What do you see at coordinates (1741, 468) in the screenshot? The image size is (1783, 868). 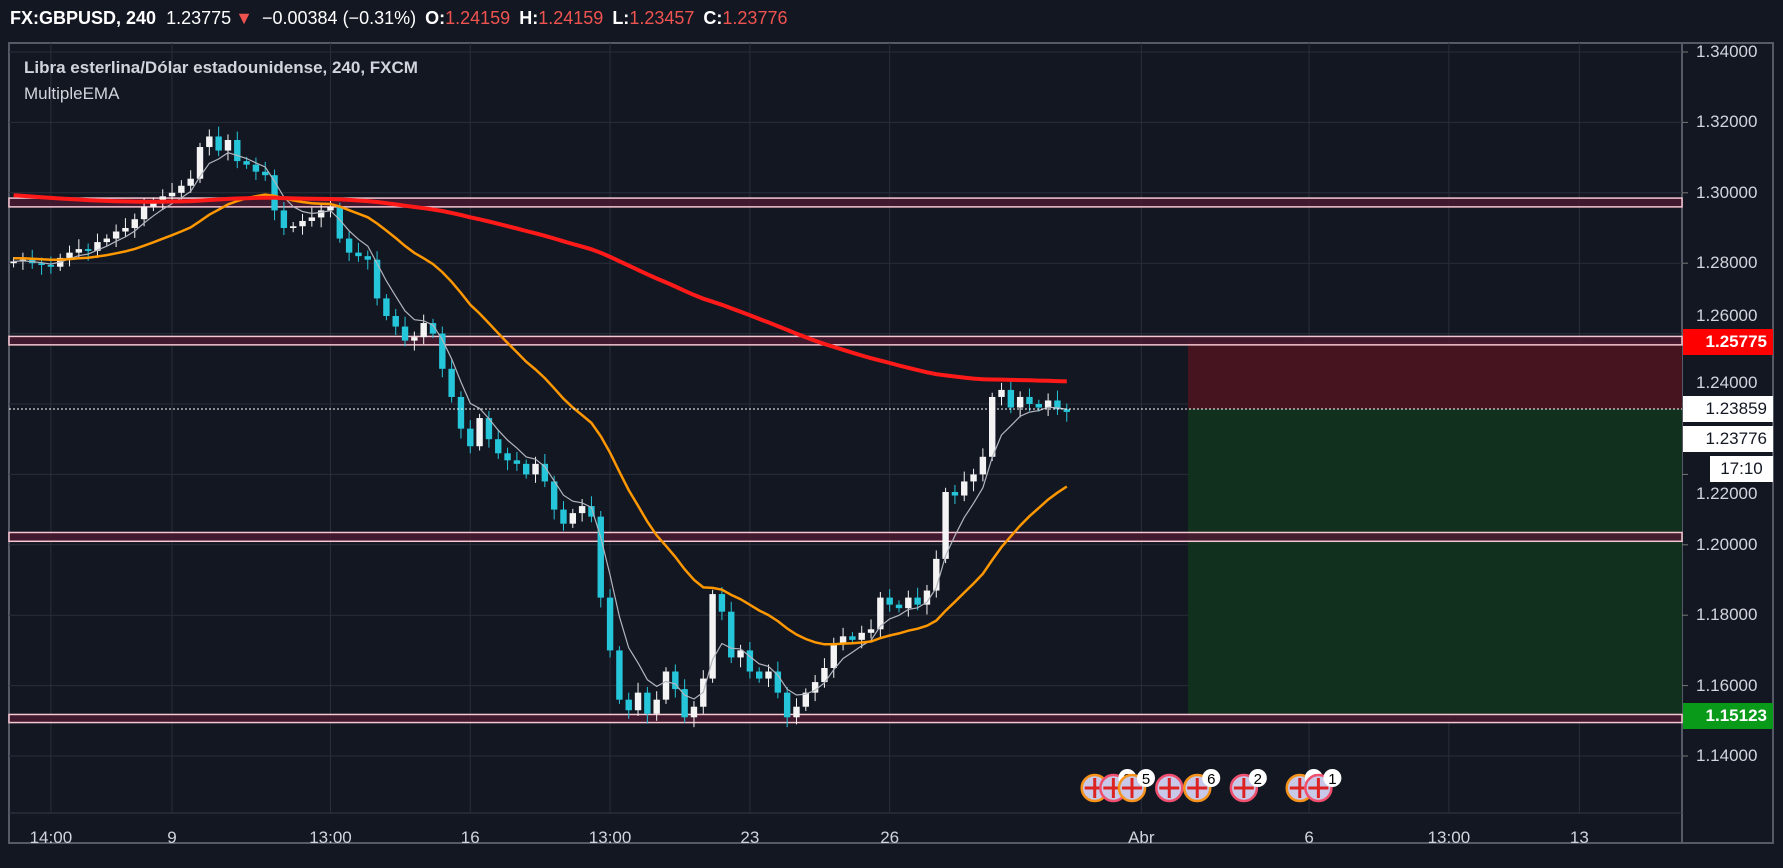 I see `bar-countdown-label: 17:10` at bounding box center [1741, 468].